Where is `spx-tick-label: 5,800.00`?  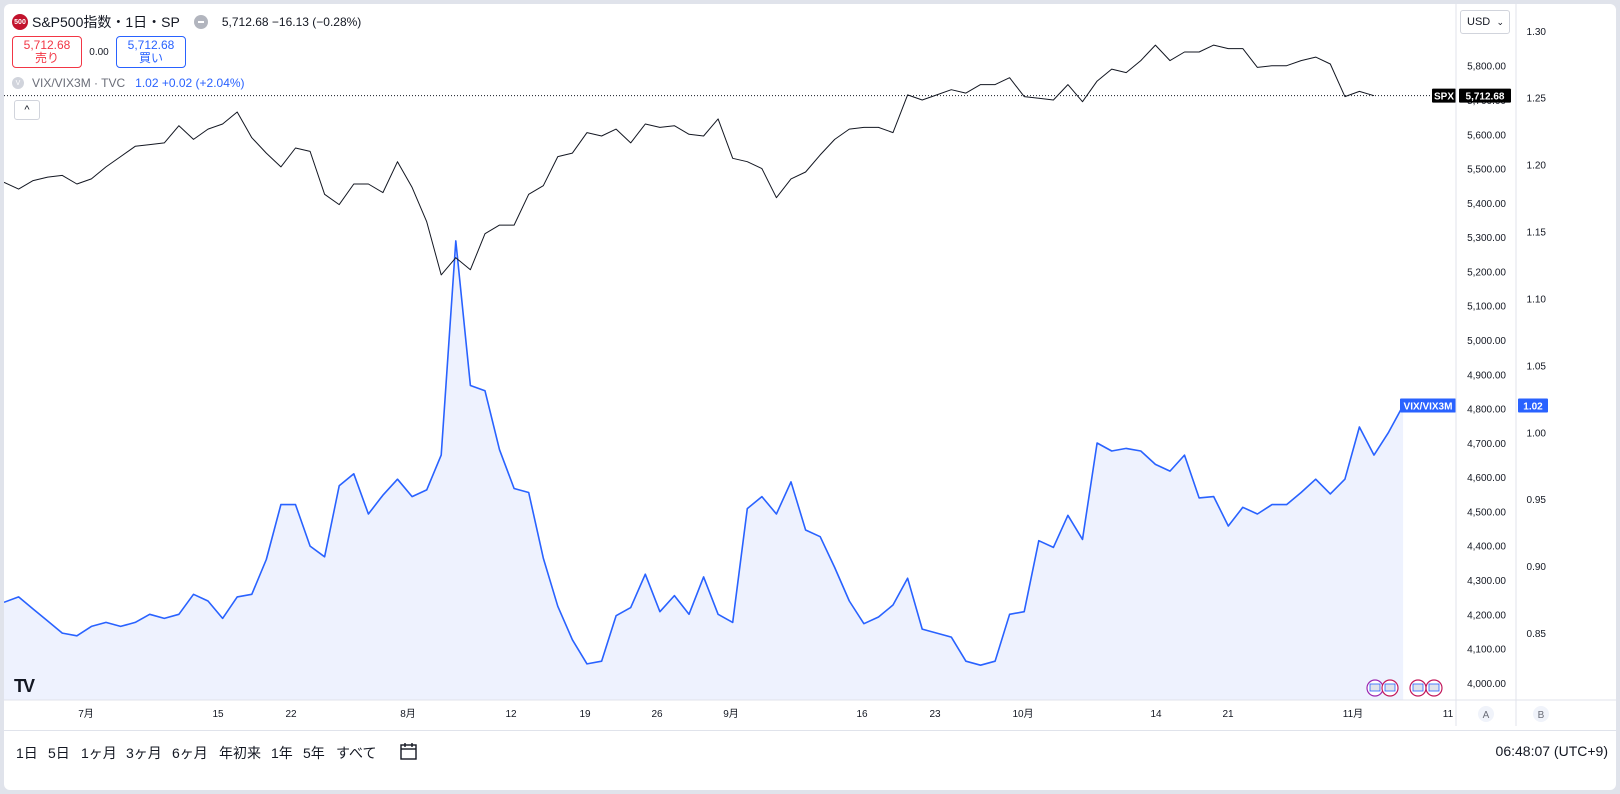 spx-tick-label: 5,800.00 is located at coordinates (1486, 67).